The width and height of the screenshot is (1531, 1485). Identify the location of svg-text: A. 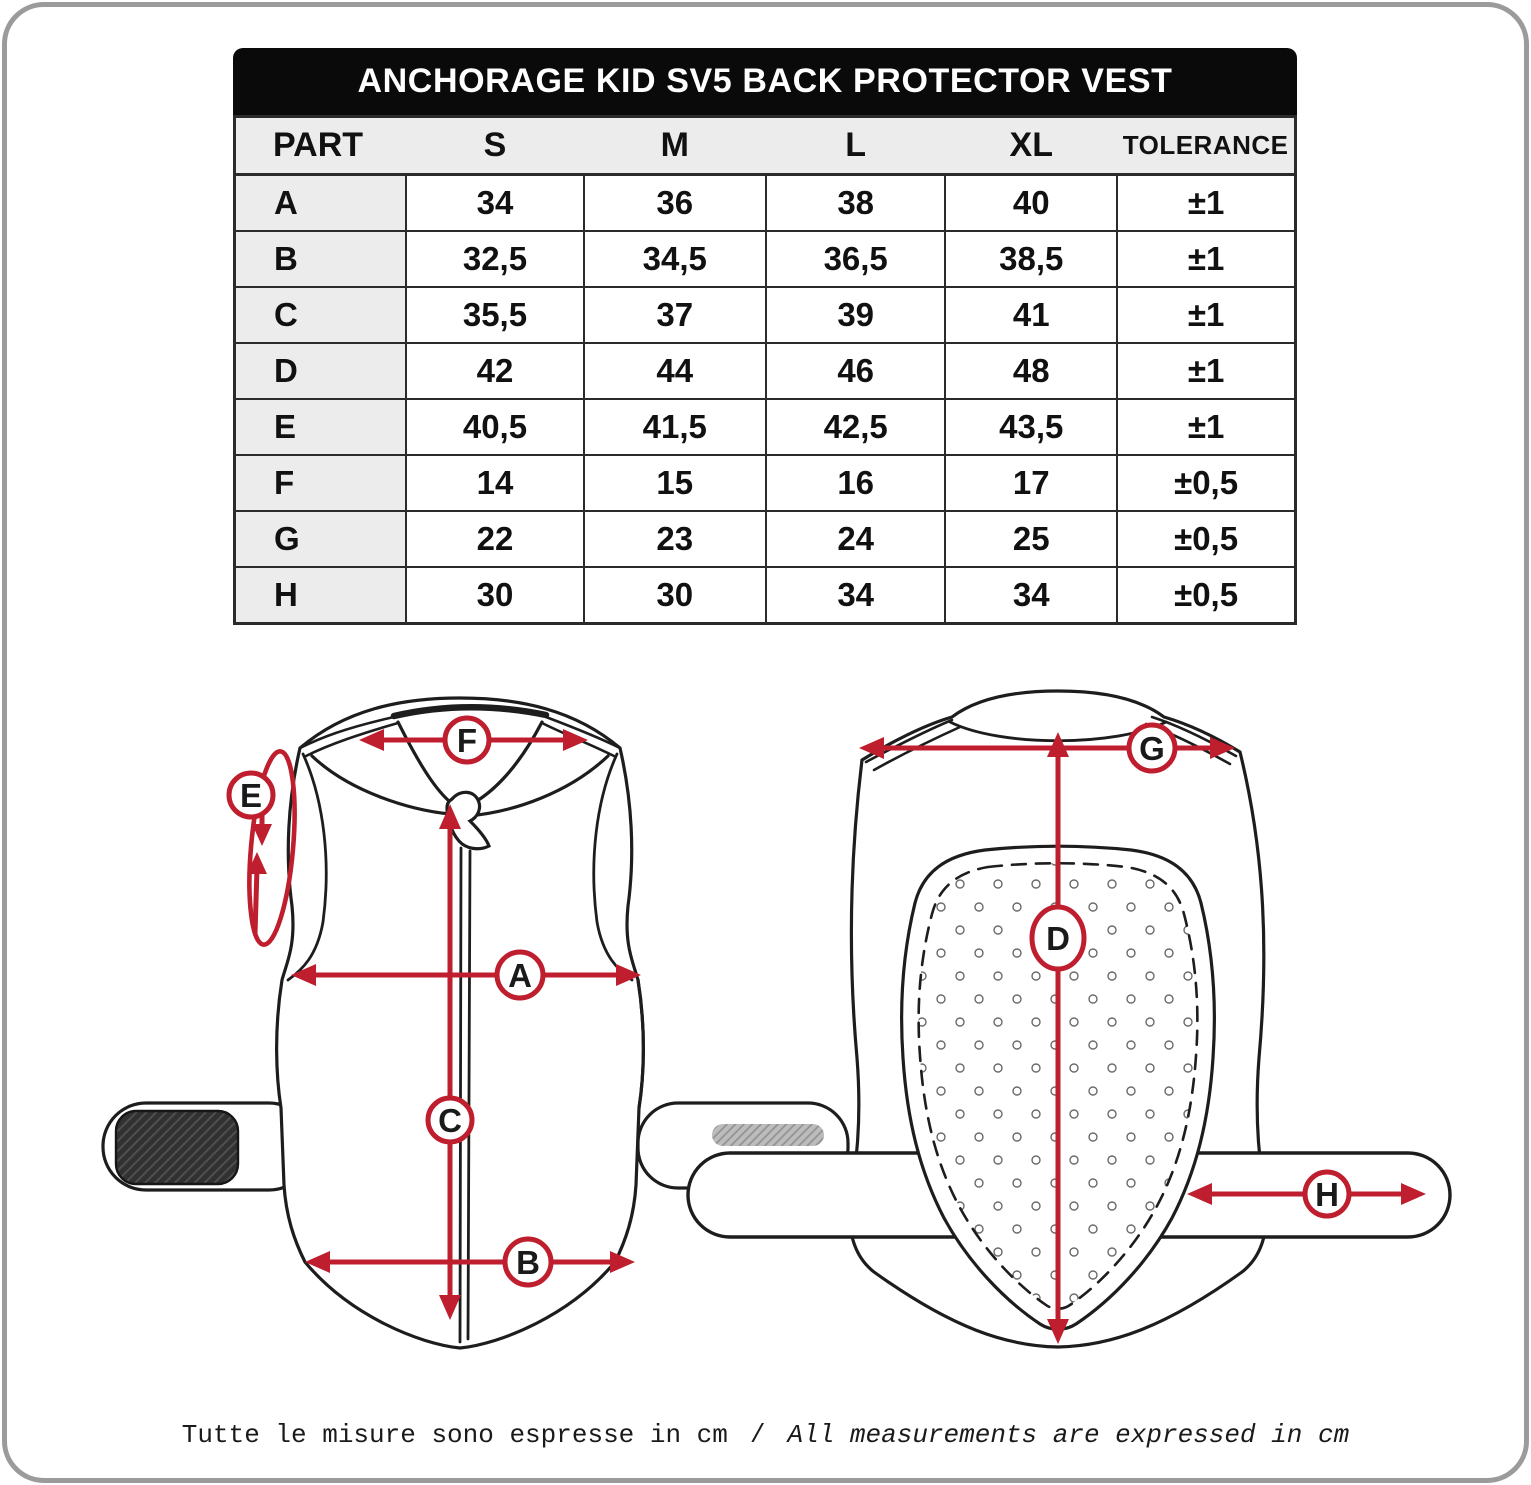
(520, 975).